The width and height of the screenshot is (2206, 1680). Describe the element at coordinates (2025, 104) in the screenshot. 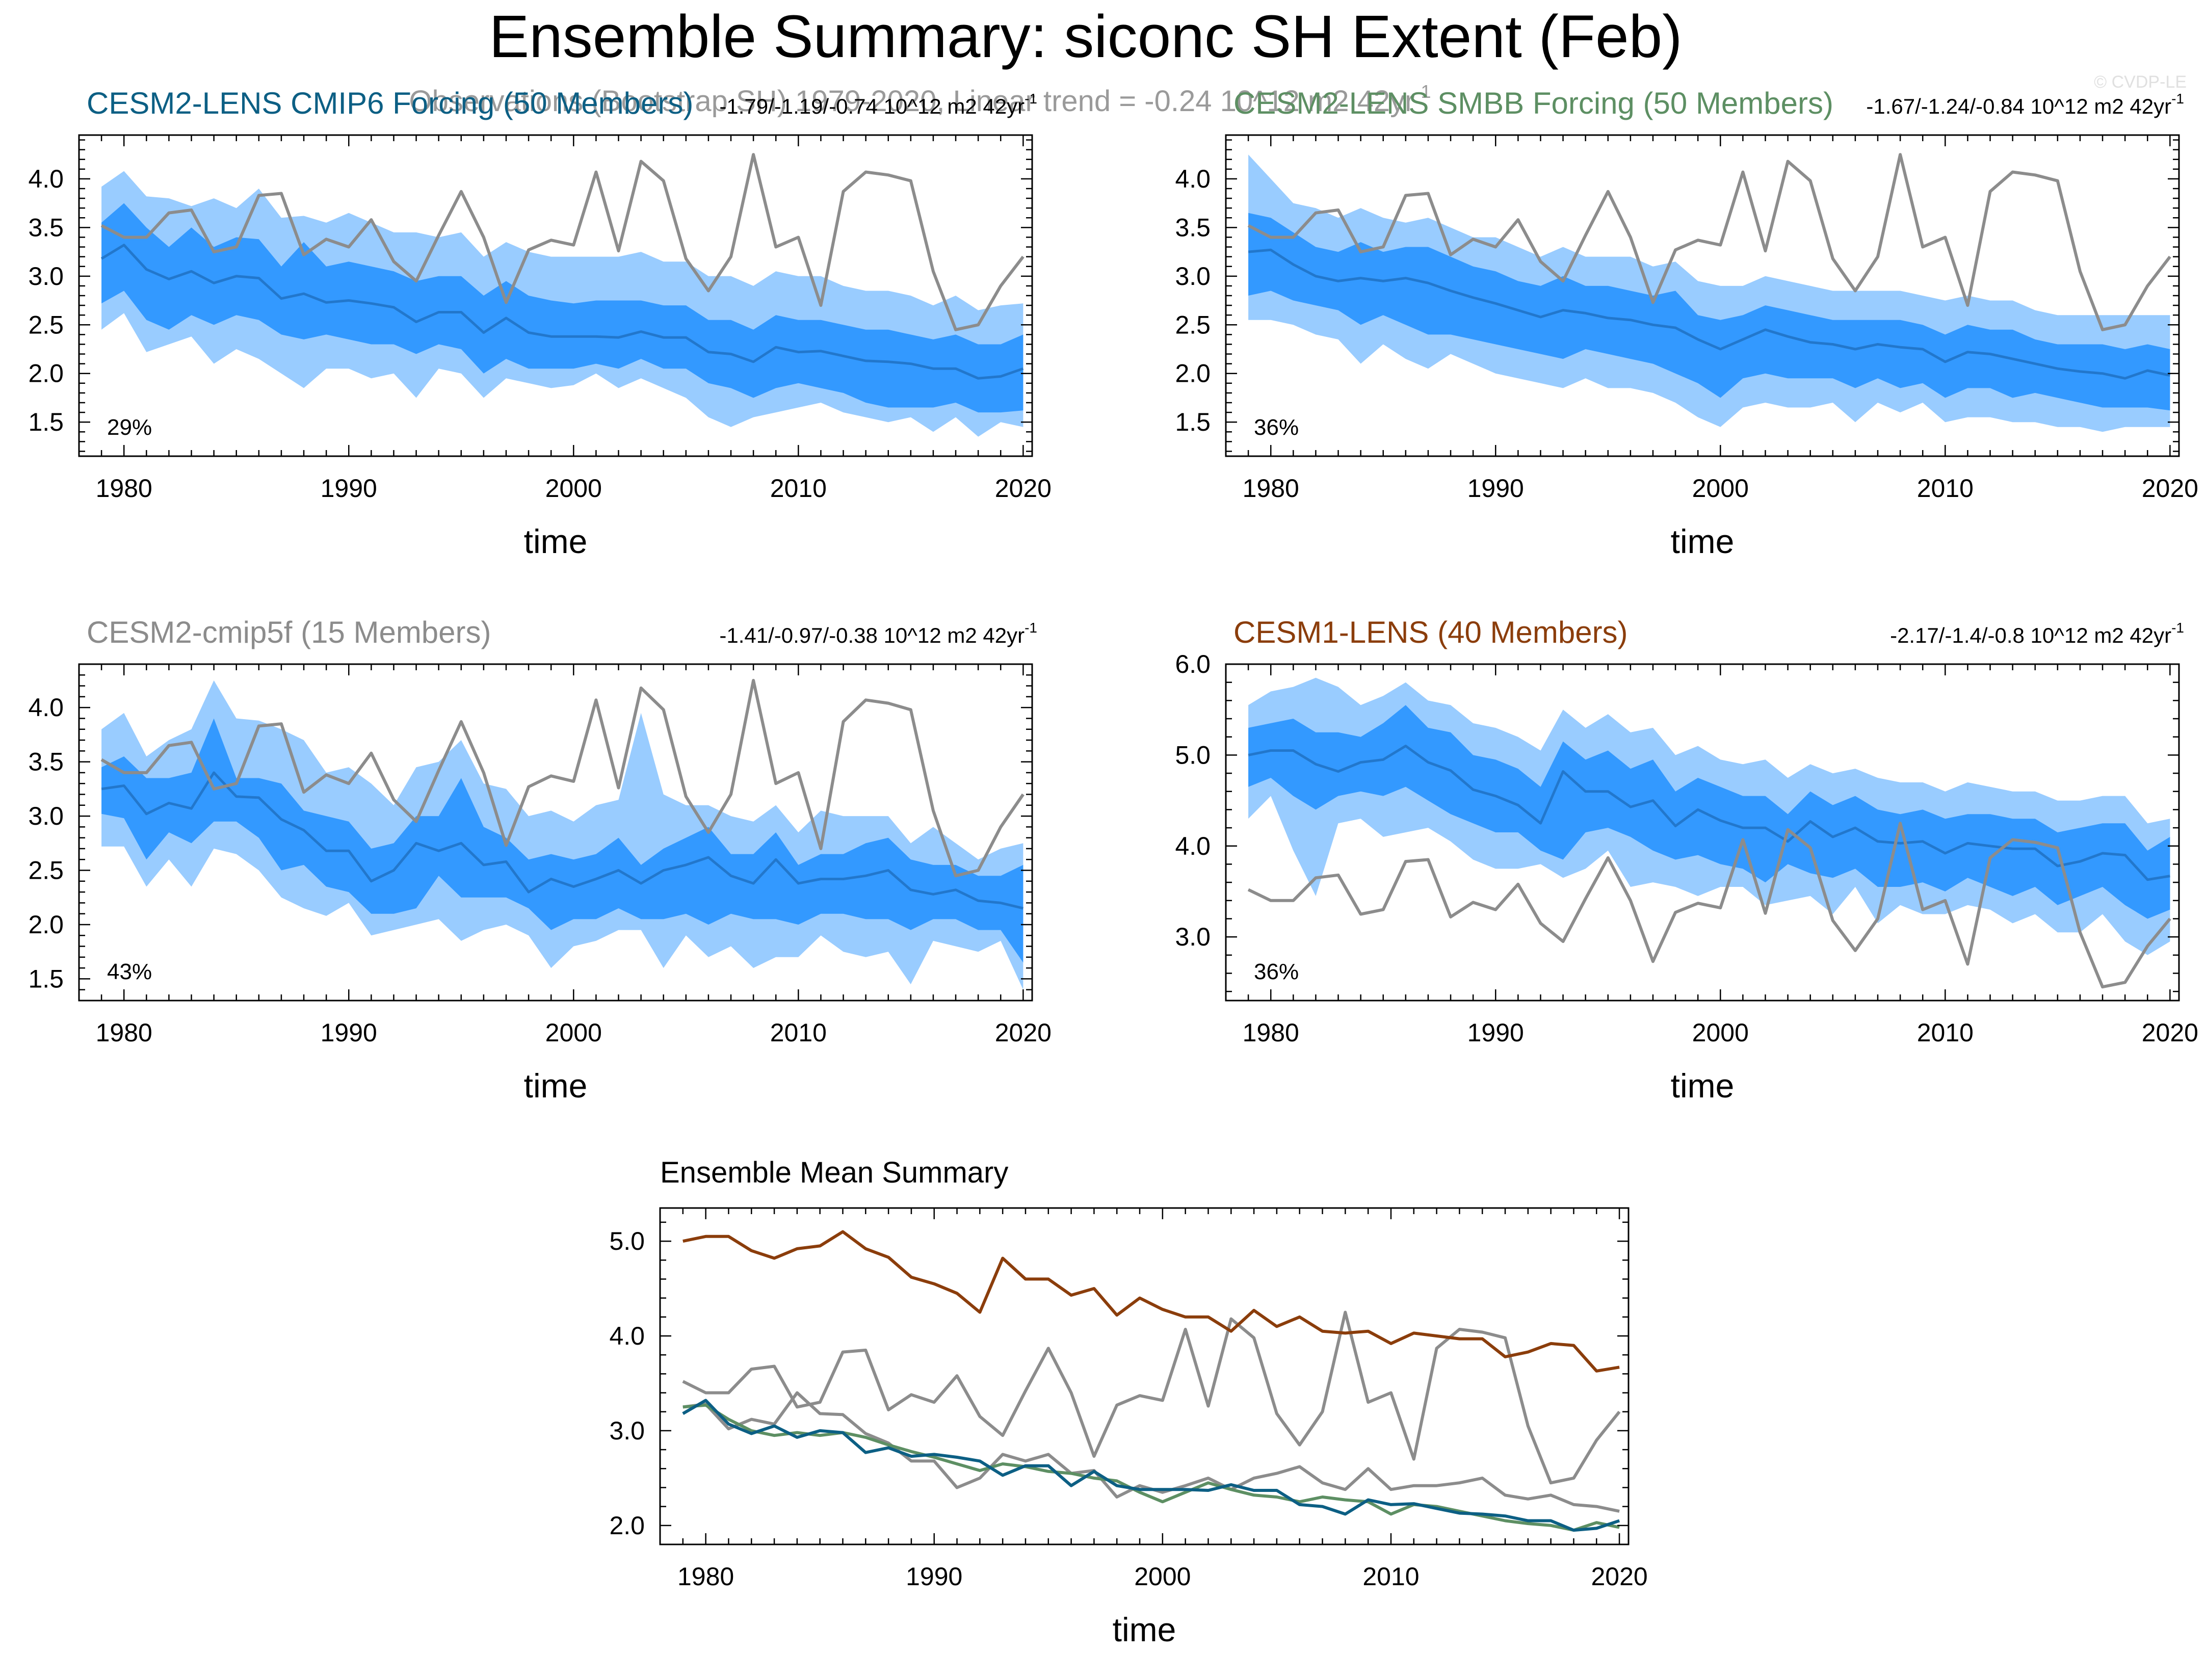

I see `trend-label: -1.67/-1.24/-0.84 10^12 m2 42yr-1` at that location.